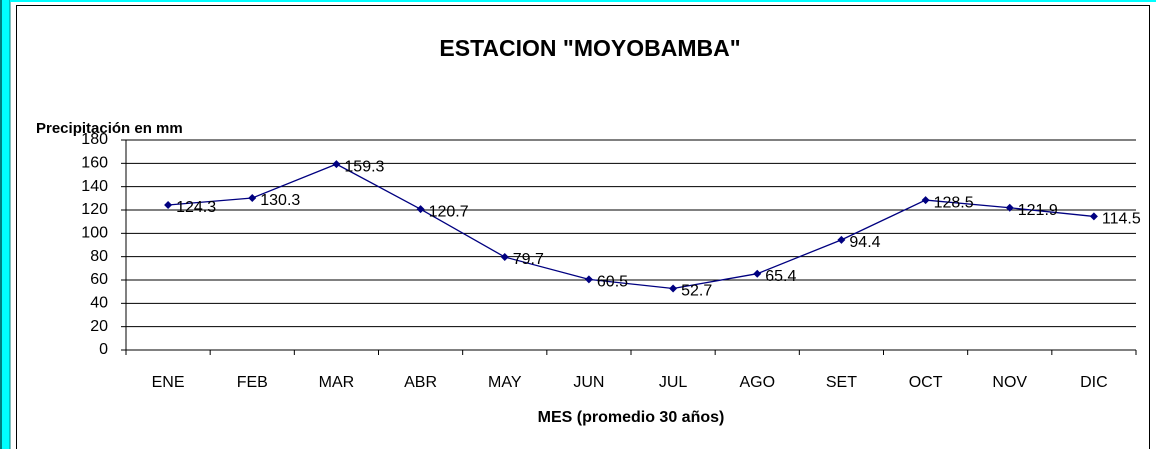 The width and height of the screenshot is (1156, 454). I want to click on data-label: 128.5, so click(954, 202).